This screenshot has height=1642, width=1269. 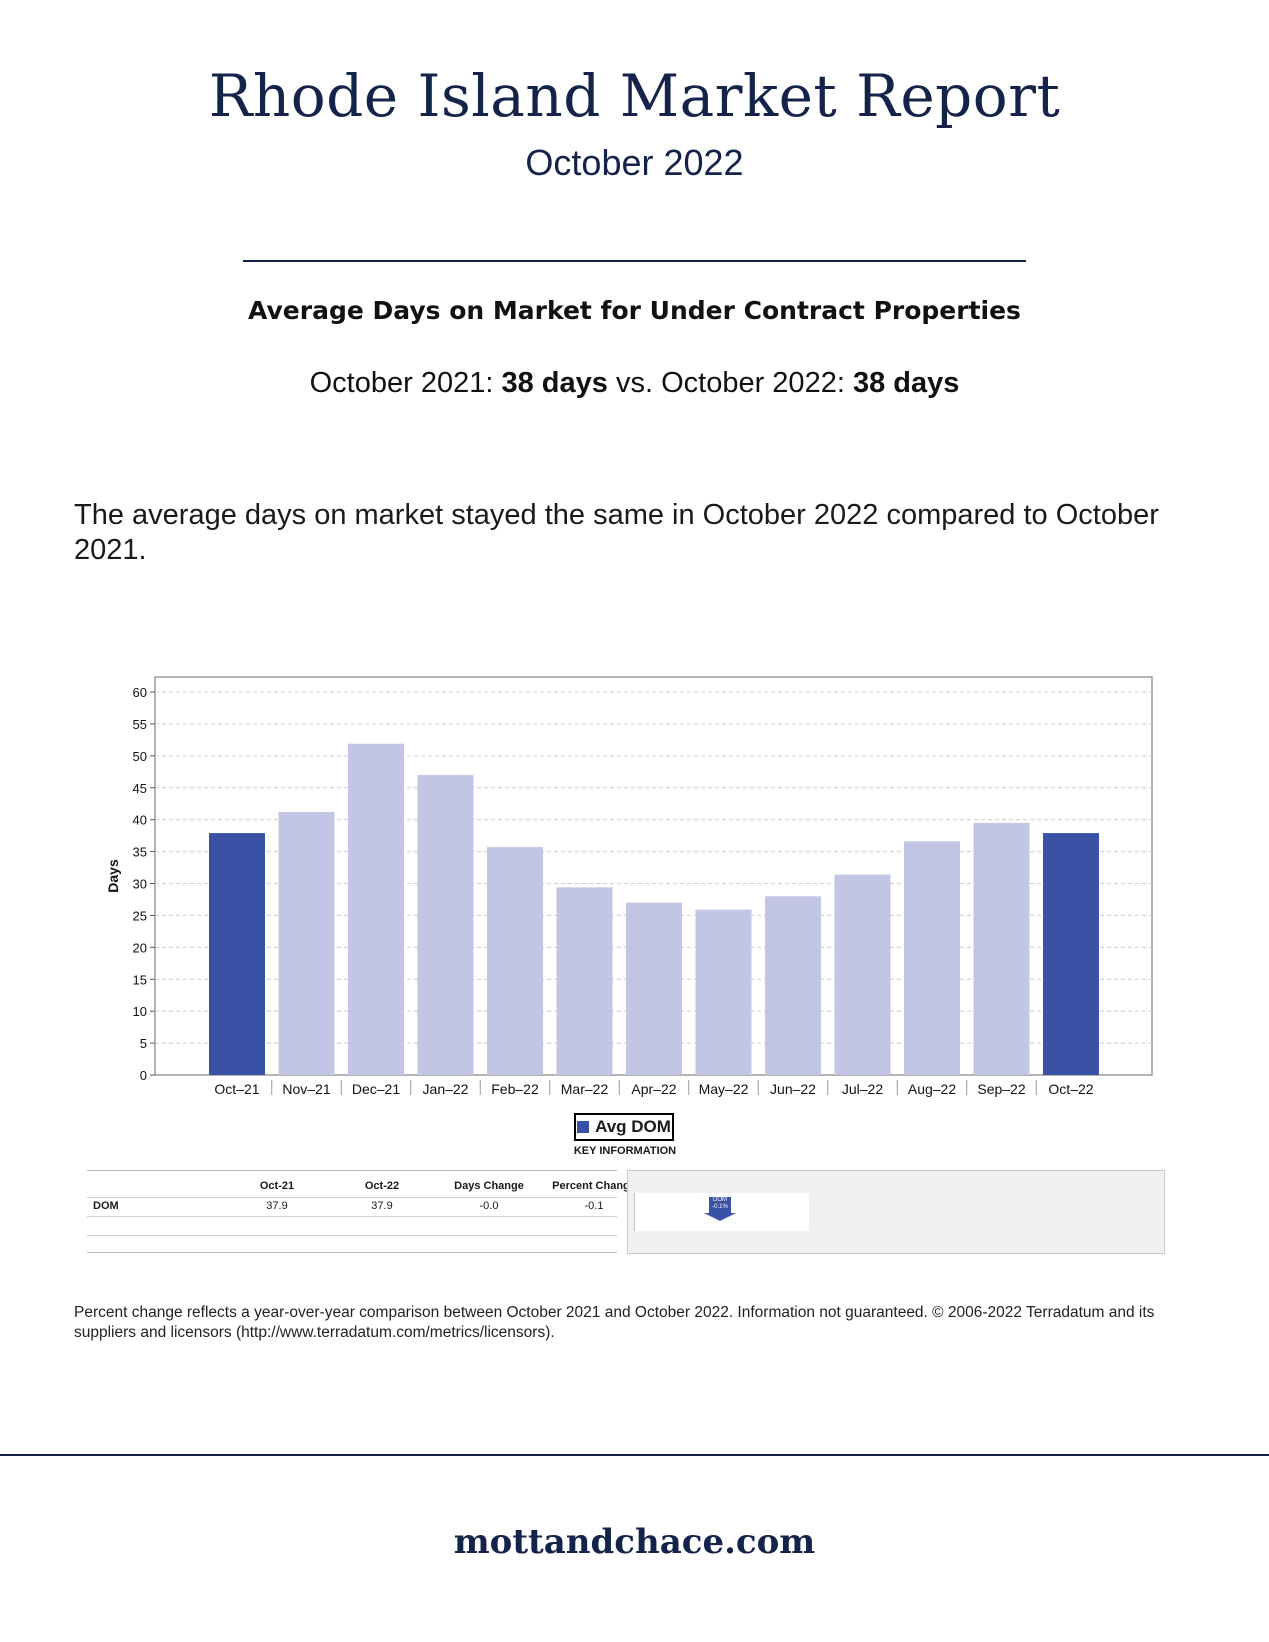 What do you see at coordinates (140, 852) in the screenshot?
I see `y-tick-label: 35` at bounding box center [140, 852].